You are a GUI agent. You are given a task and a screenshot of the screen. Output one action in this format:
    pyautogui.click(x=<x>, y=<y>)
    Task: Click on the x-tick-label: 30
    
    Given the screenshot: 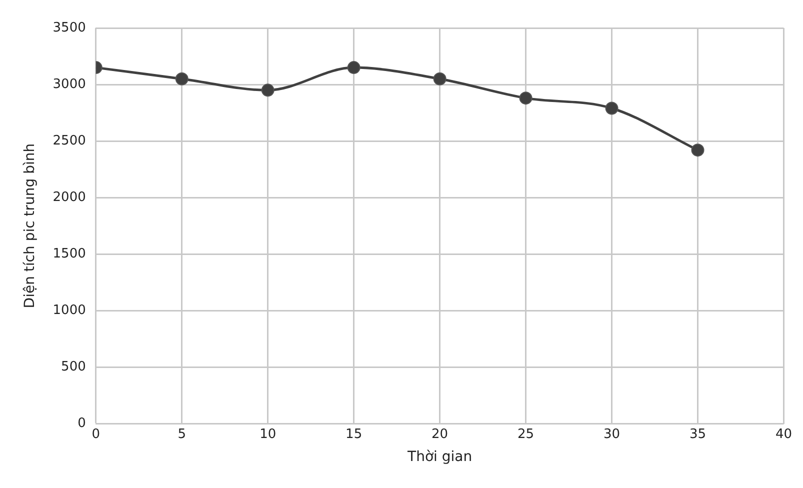 What is the action you would take?
    pyautogui.click(x=611, y=434)
    